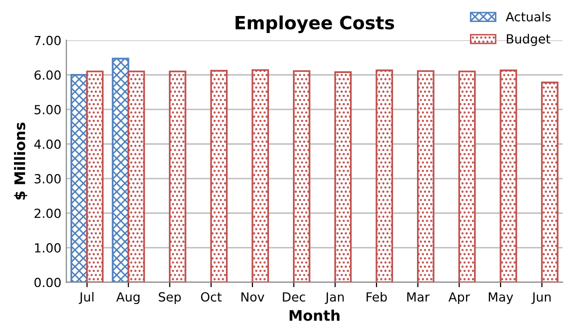  What do you see at coordinates (528, 40) in the screenshot?
I see `legend-label: Budget` at bounding box center [528, 40].